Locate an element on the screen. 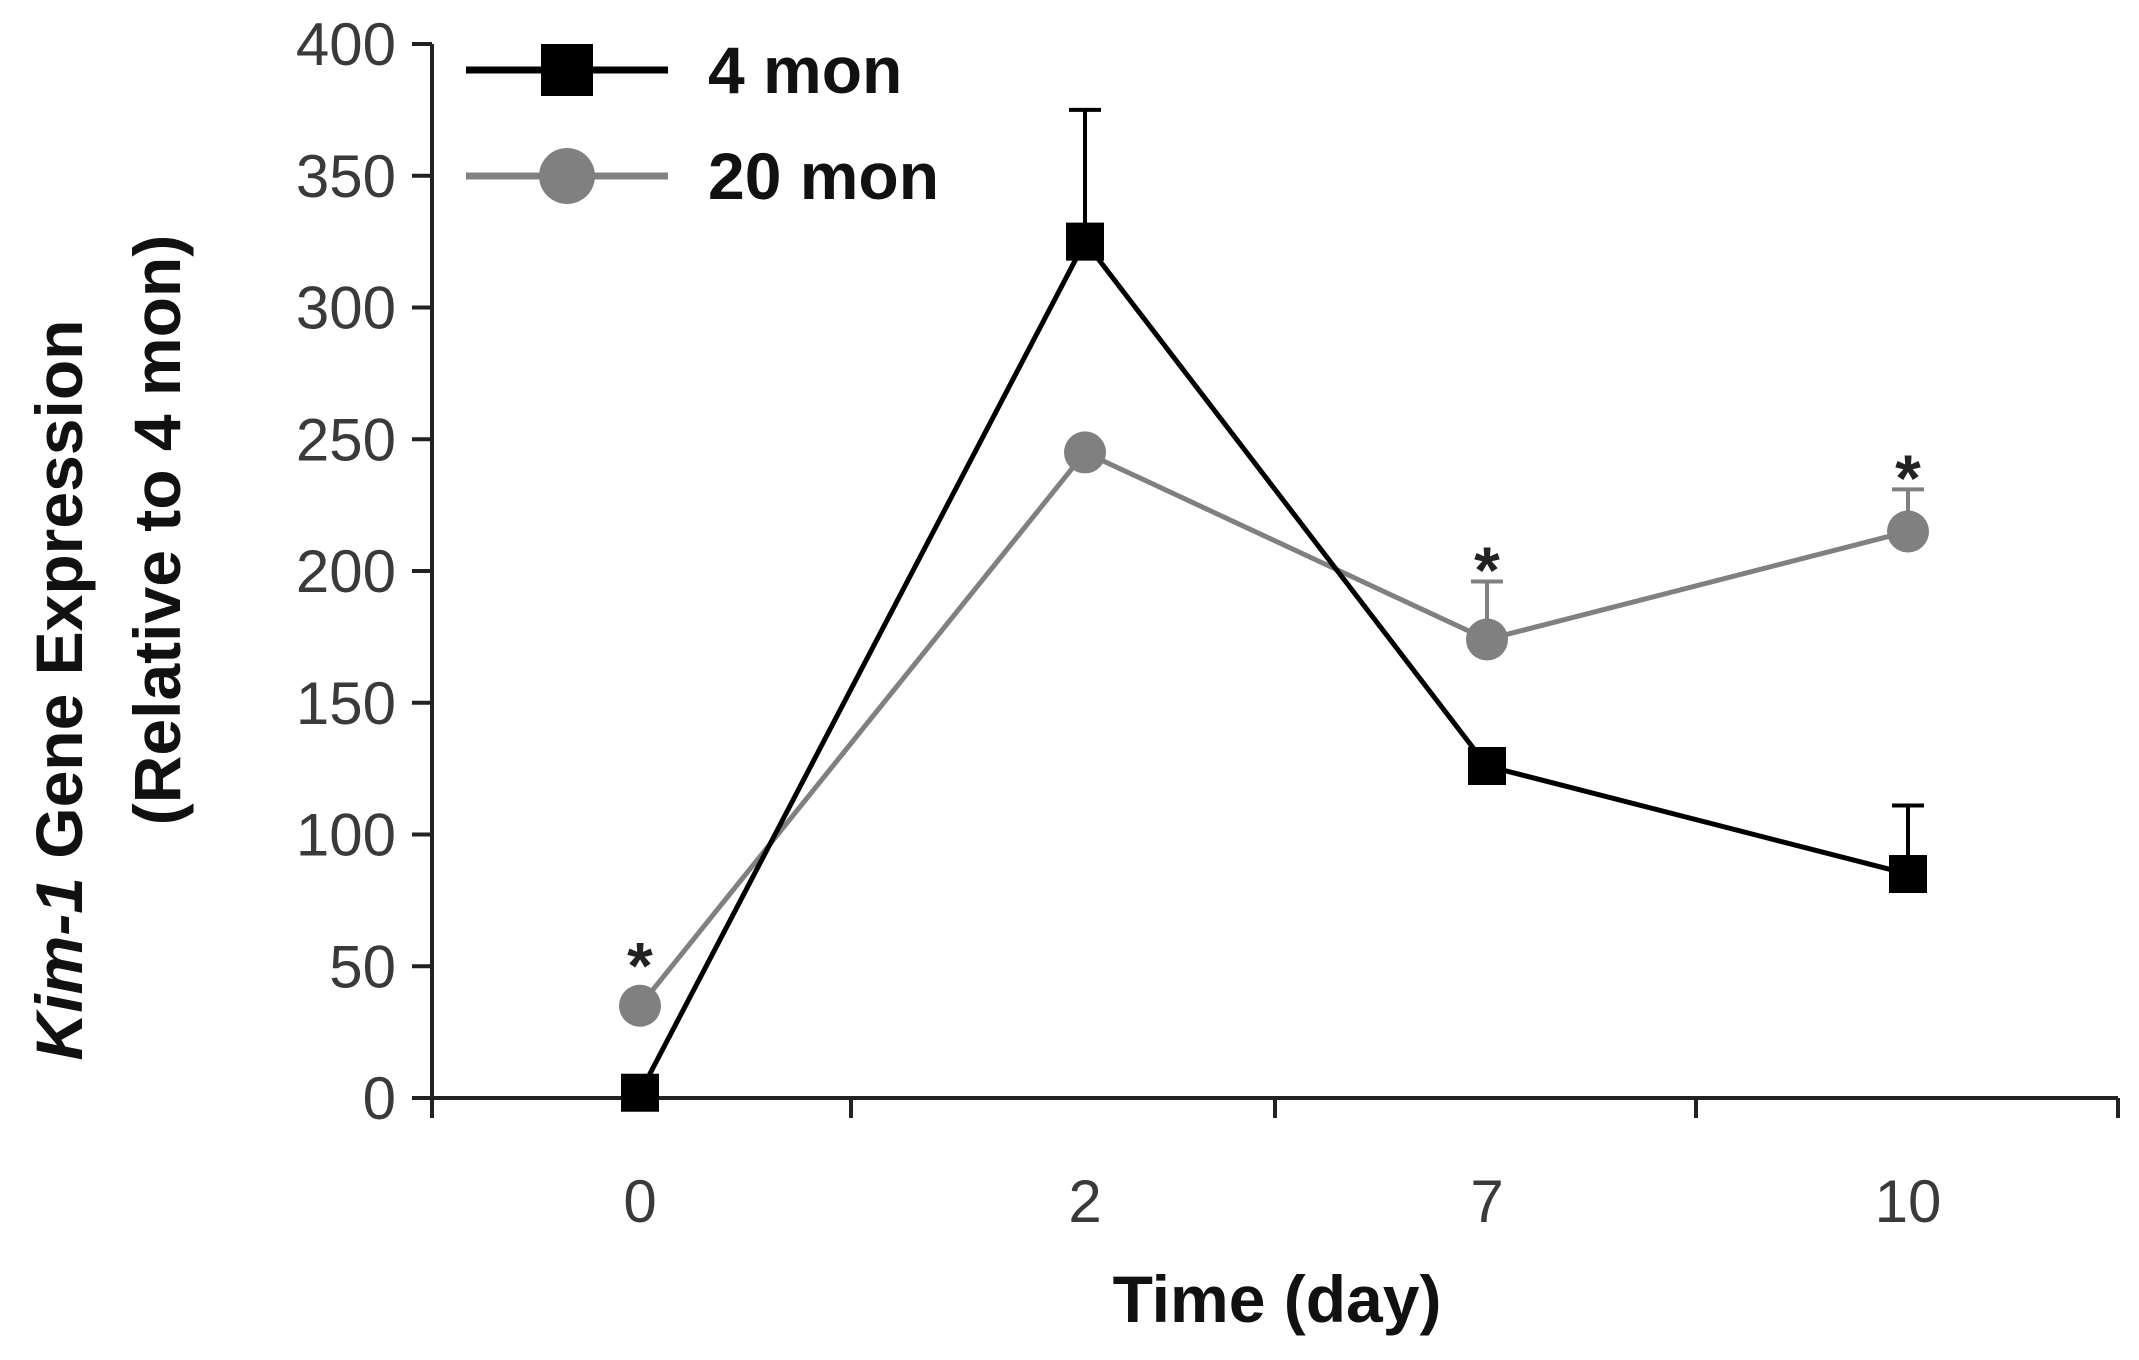  y-tick-label: 200 is located at coordinates (346, 571).